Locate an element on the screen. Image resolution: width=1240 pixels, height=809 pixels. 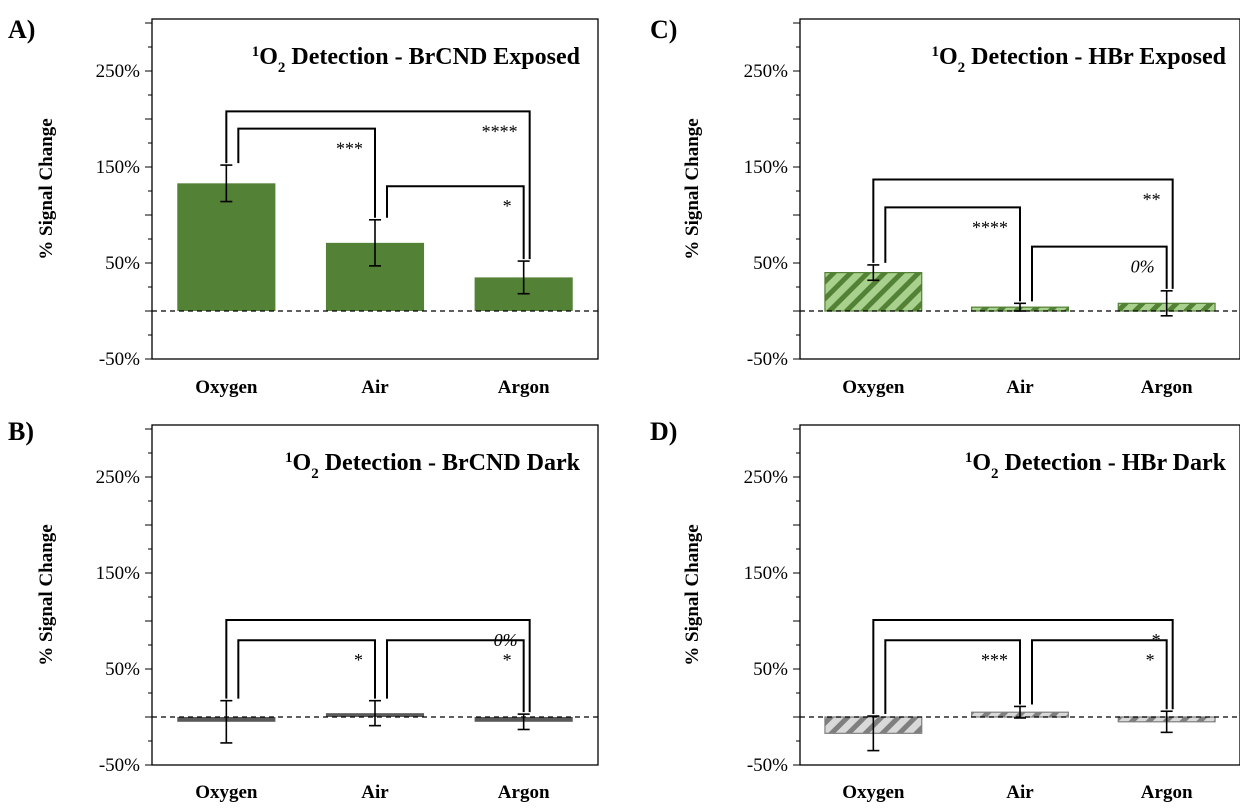
panel-label: A) is located at coordinates (21, 29).